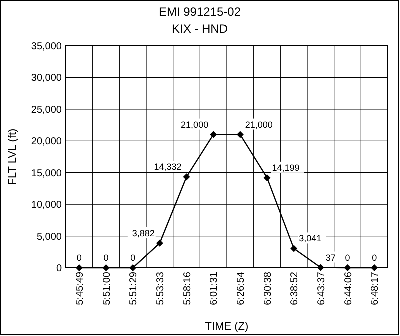 The width and height of the screenshot is (400, 336). What do you see at coordinates (200, 12) in the screenshot?
I see `chart-title: EMI 991215-02` at bounding box center [200, 12].